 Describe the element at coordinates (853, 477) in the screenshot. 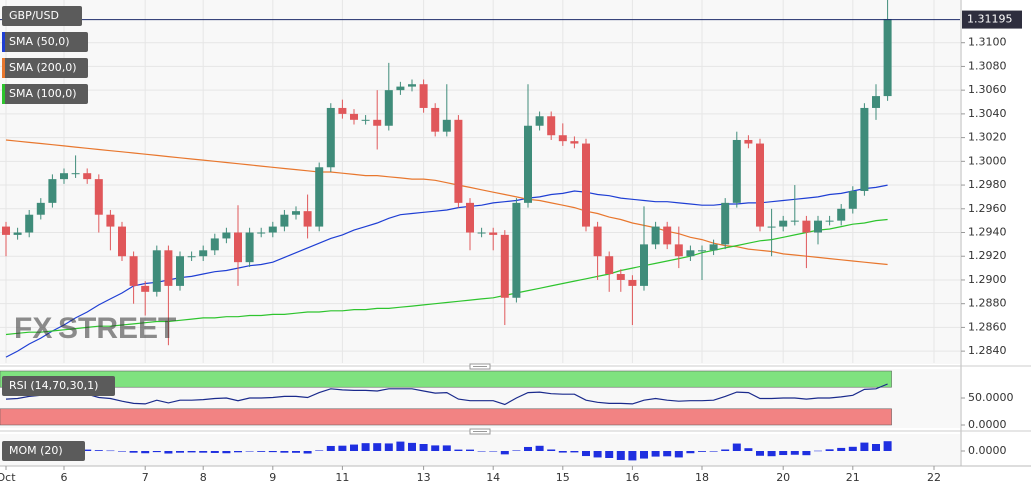

I see `x-tick-label: 21` at that location.